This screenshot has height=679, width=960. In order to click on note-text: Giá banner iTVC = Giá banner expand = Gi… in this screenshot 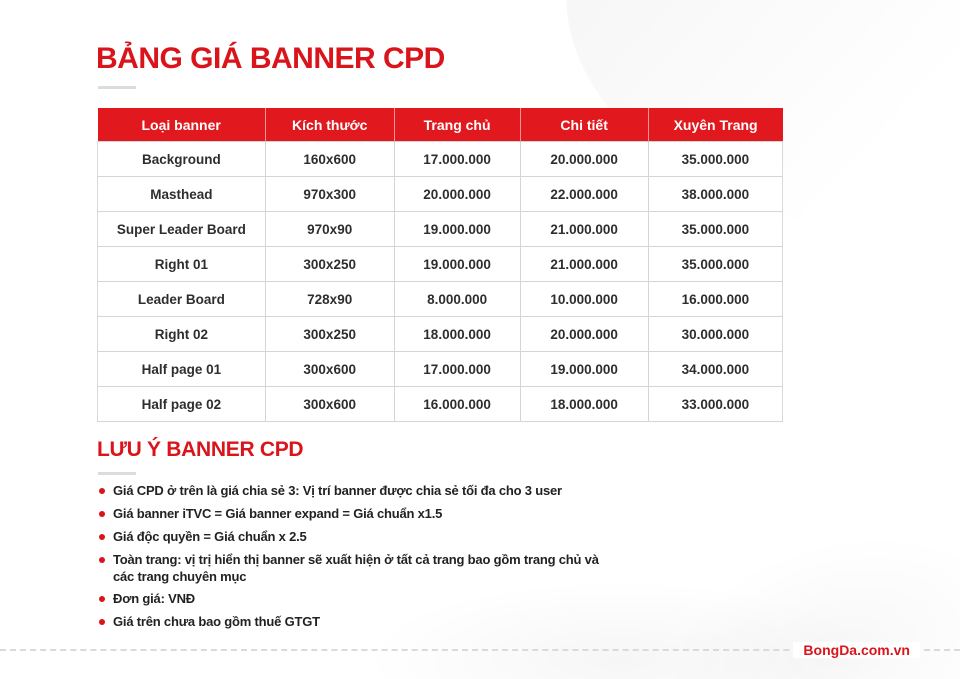, I will do `click(278, 513)`.